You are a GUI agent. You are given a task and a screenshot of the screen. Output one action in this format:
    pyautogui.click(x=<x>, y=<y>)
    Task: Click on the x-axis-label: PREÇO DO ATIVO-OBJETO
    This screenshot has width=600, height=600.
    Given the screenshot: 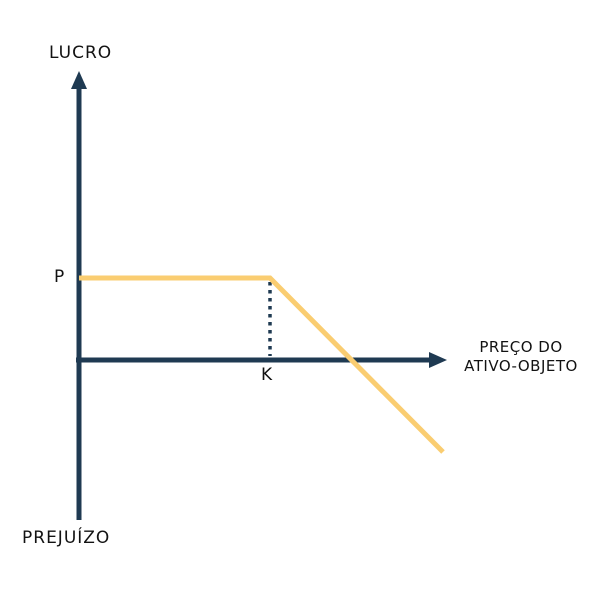 What is the action you would take?
    pyautogui.click(x=521, y=356)
    